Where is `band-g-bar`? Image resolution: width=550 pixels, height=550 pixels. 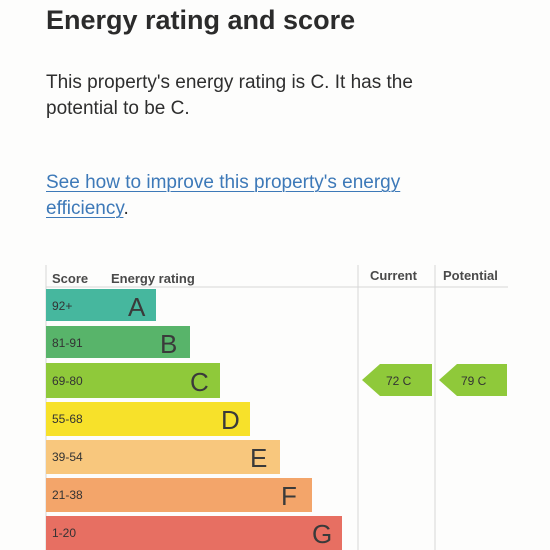
band-g-bar is located at coordinates (194, 533).